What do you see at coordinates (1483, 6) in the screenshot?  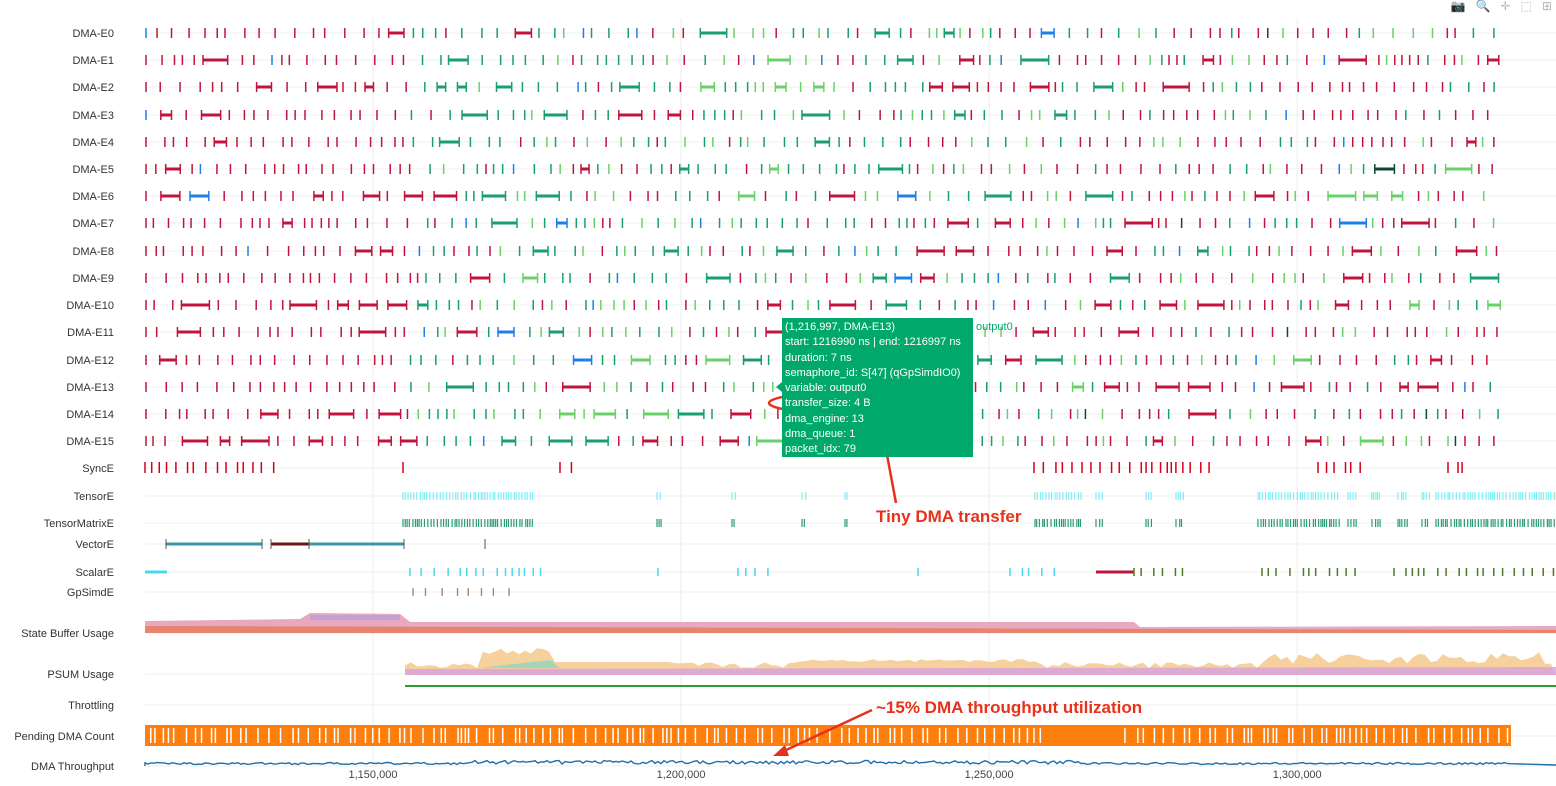 I see `zoom-icon: 🔍` at bounding box center [1483, 6].